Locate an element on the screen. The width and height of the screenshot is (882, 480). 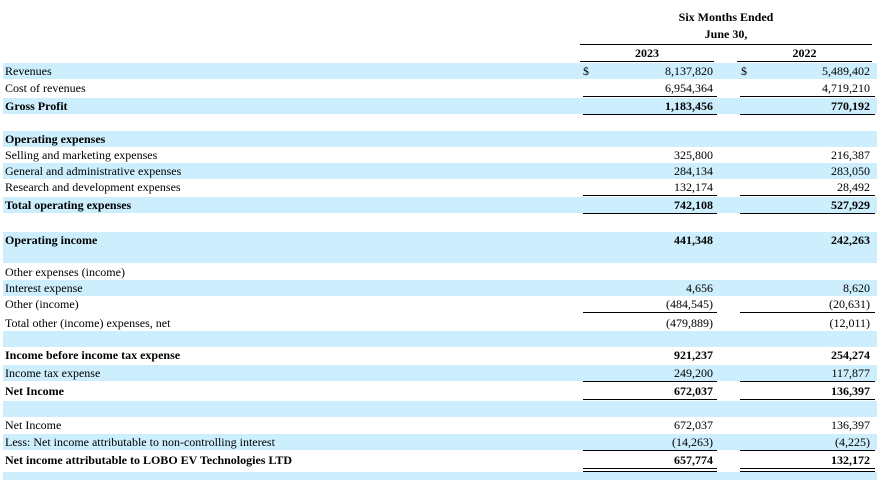
row-label: General and administrative expenses is located at coordinates (93, 171).